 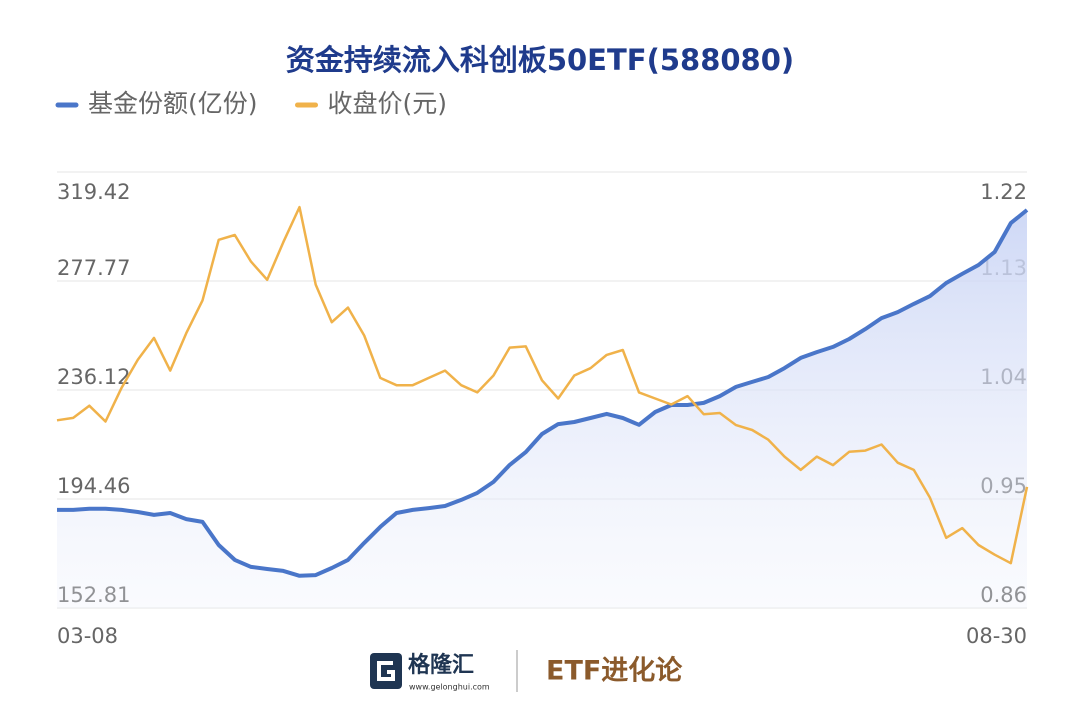 What do you see at coordinates (93, 486) in the screenshot?
I see `y-tick-label: 194.46` at bounding box center [93, 486].